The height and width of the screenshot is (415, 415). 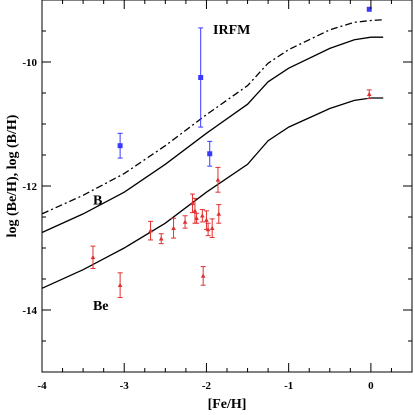 I want to click on x-tick-label: 0, so click(x=371, y=386).